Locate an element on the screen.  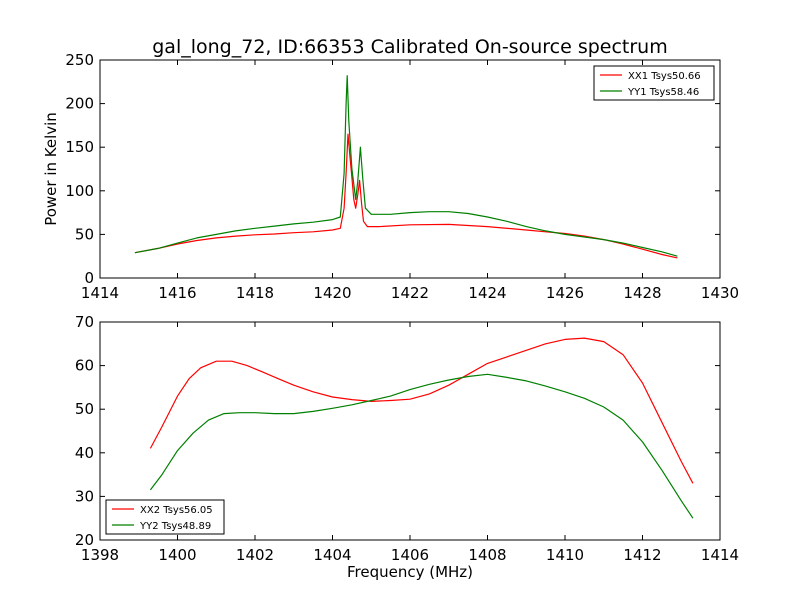
x-tick-label: 1428 is located at coordinates (642, 293).